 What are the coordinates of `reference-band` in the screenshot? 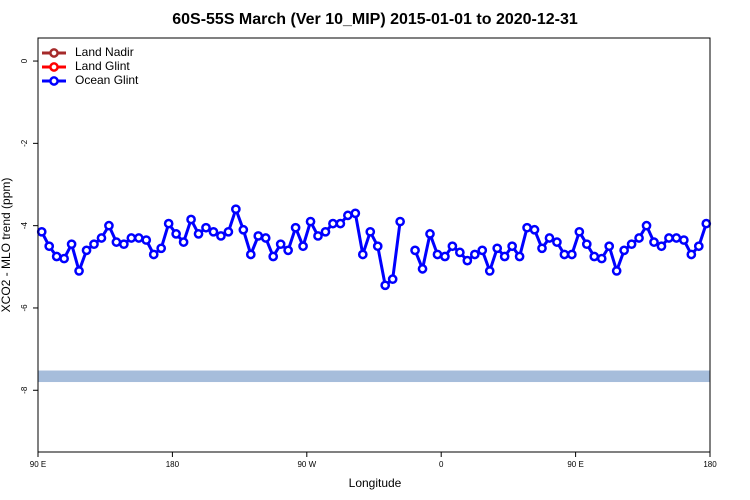 It's located at (374, 376).